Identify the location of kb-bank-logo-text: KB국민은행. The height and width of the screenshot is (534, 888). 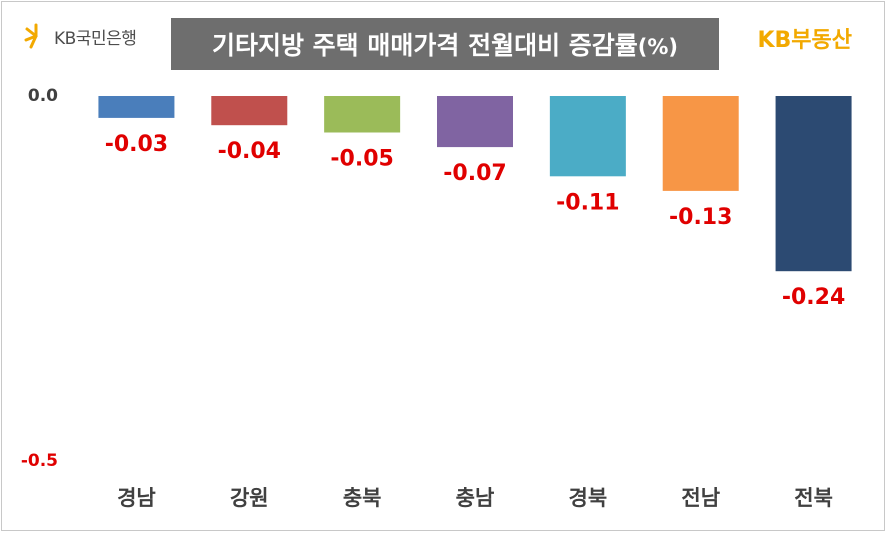
(95, 38).